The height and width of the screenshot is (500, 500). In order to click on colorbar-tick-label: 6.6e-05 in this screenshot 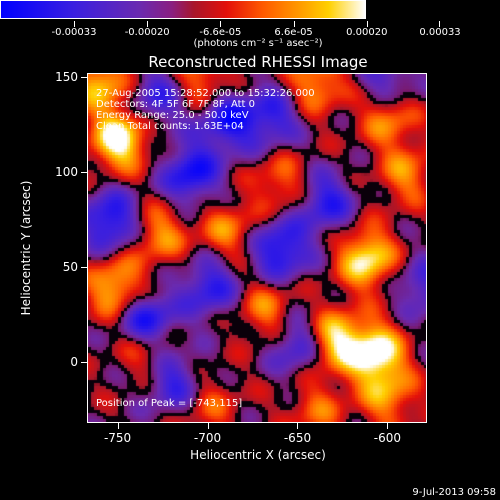, I will do `click(293, 32)`.